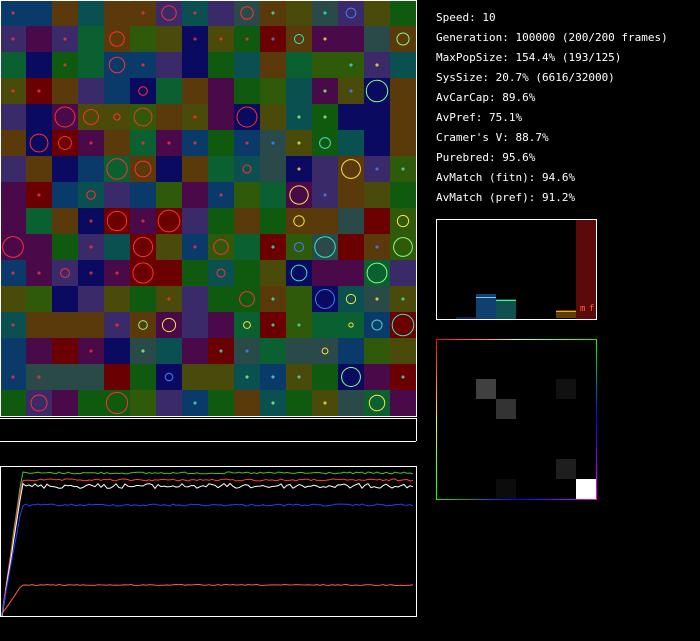 The height and width of the screenshot is (641, 700). I want to click on stat-line: AvPref: 75.1%, so click(479, 117).